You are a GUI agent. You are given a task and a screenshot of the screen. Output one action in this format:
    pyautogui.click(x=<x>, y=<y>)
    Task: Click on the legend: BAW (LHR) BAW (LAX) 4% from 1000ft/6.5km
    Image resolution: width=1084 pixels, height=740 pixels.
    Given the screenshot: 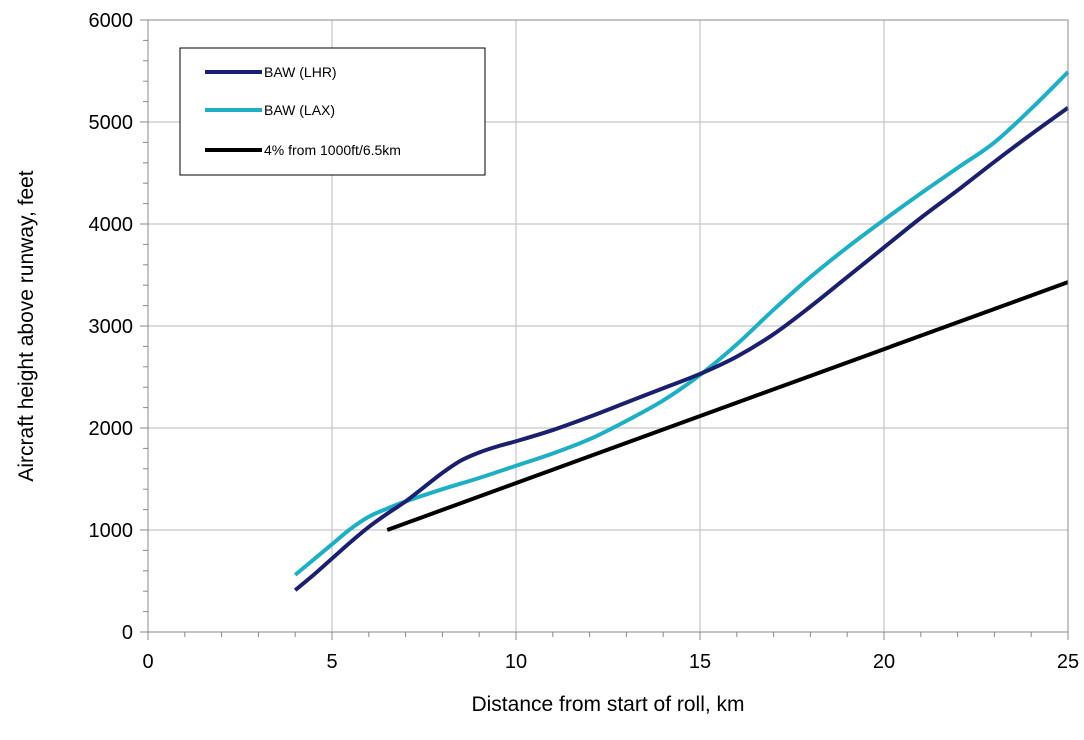 What is the action you would take?
    pyautogui.click(x=332, y=111)
    